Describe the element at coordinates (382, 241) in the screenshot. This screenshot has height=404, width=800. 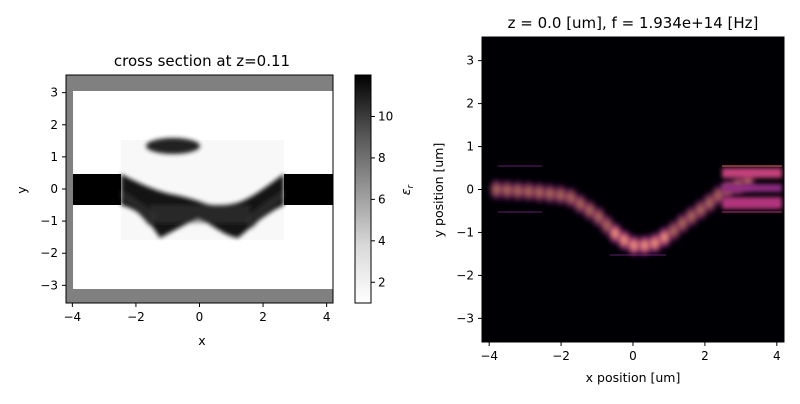
I see `colorbar-tick-label: 4` at that location.